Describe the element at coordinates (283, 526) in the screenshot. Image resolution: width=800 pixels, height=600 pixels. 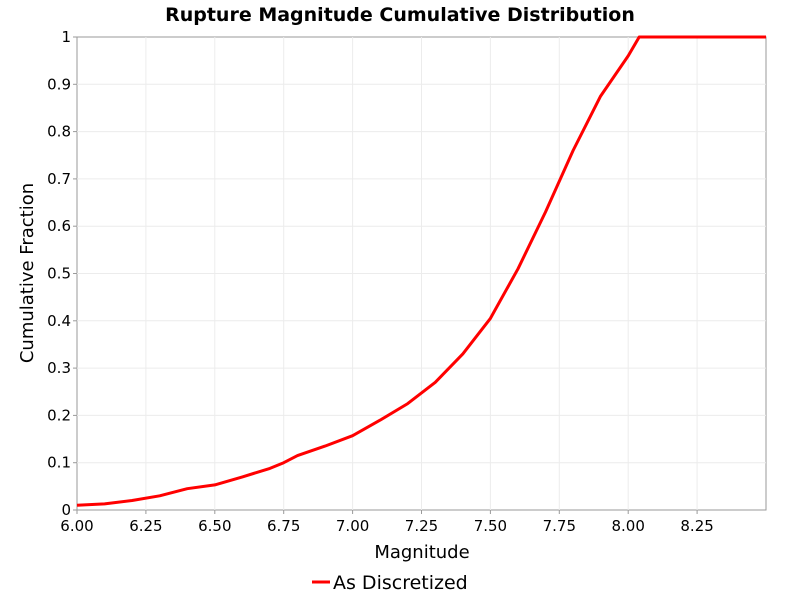
I see `x-tick-label: 6.75` at that location.